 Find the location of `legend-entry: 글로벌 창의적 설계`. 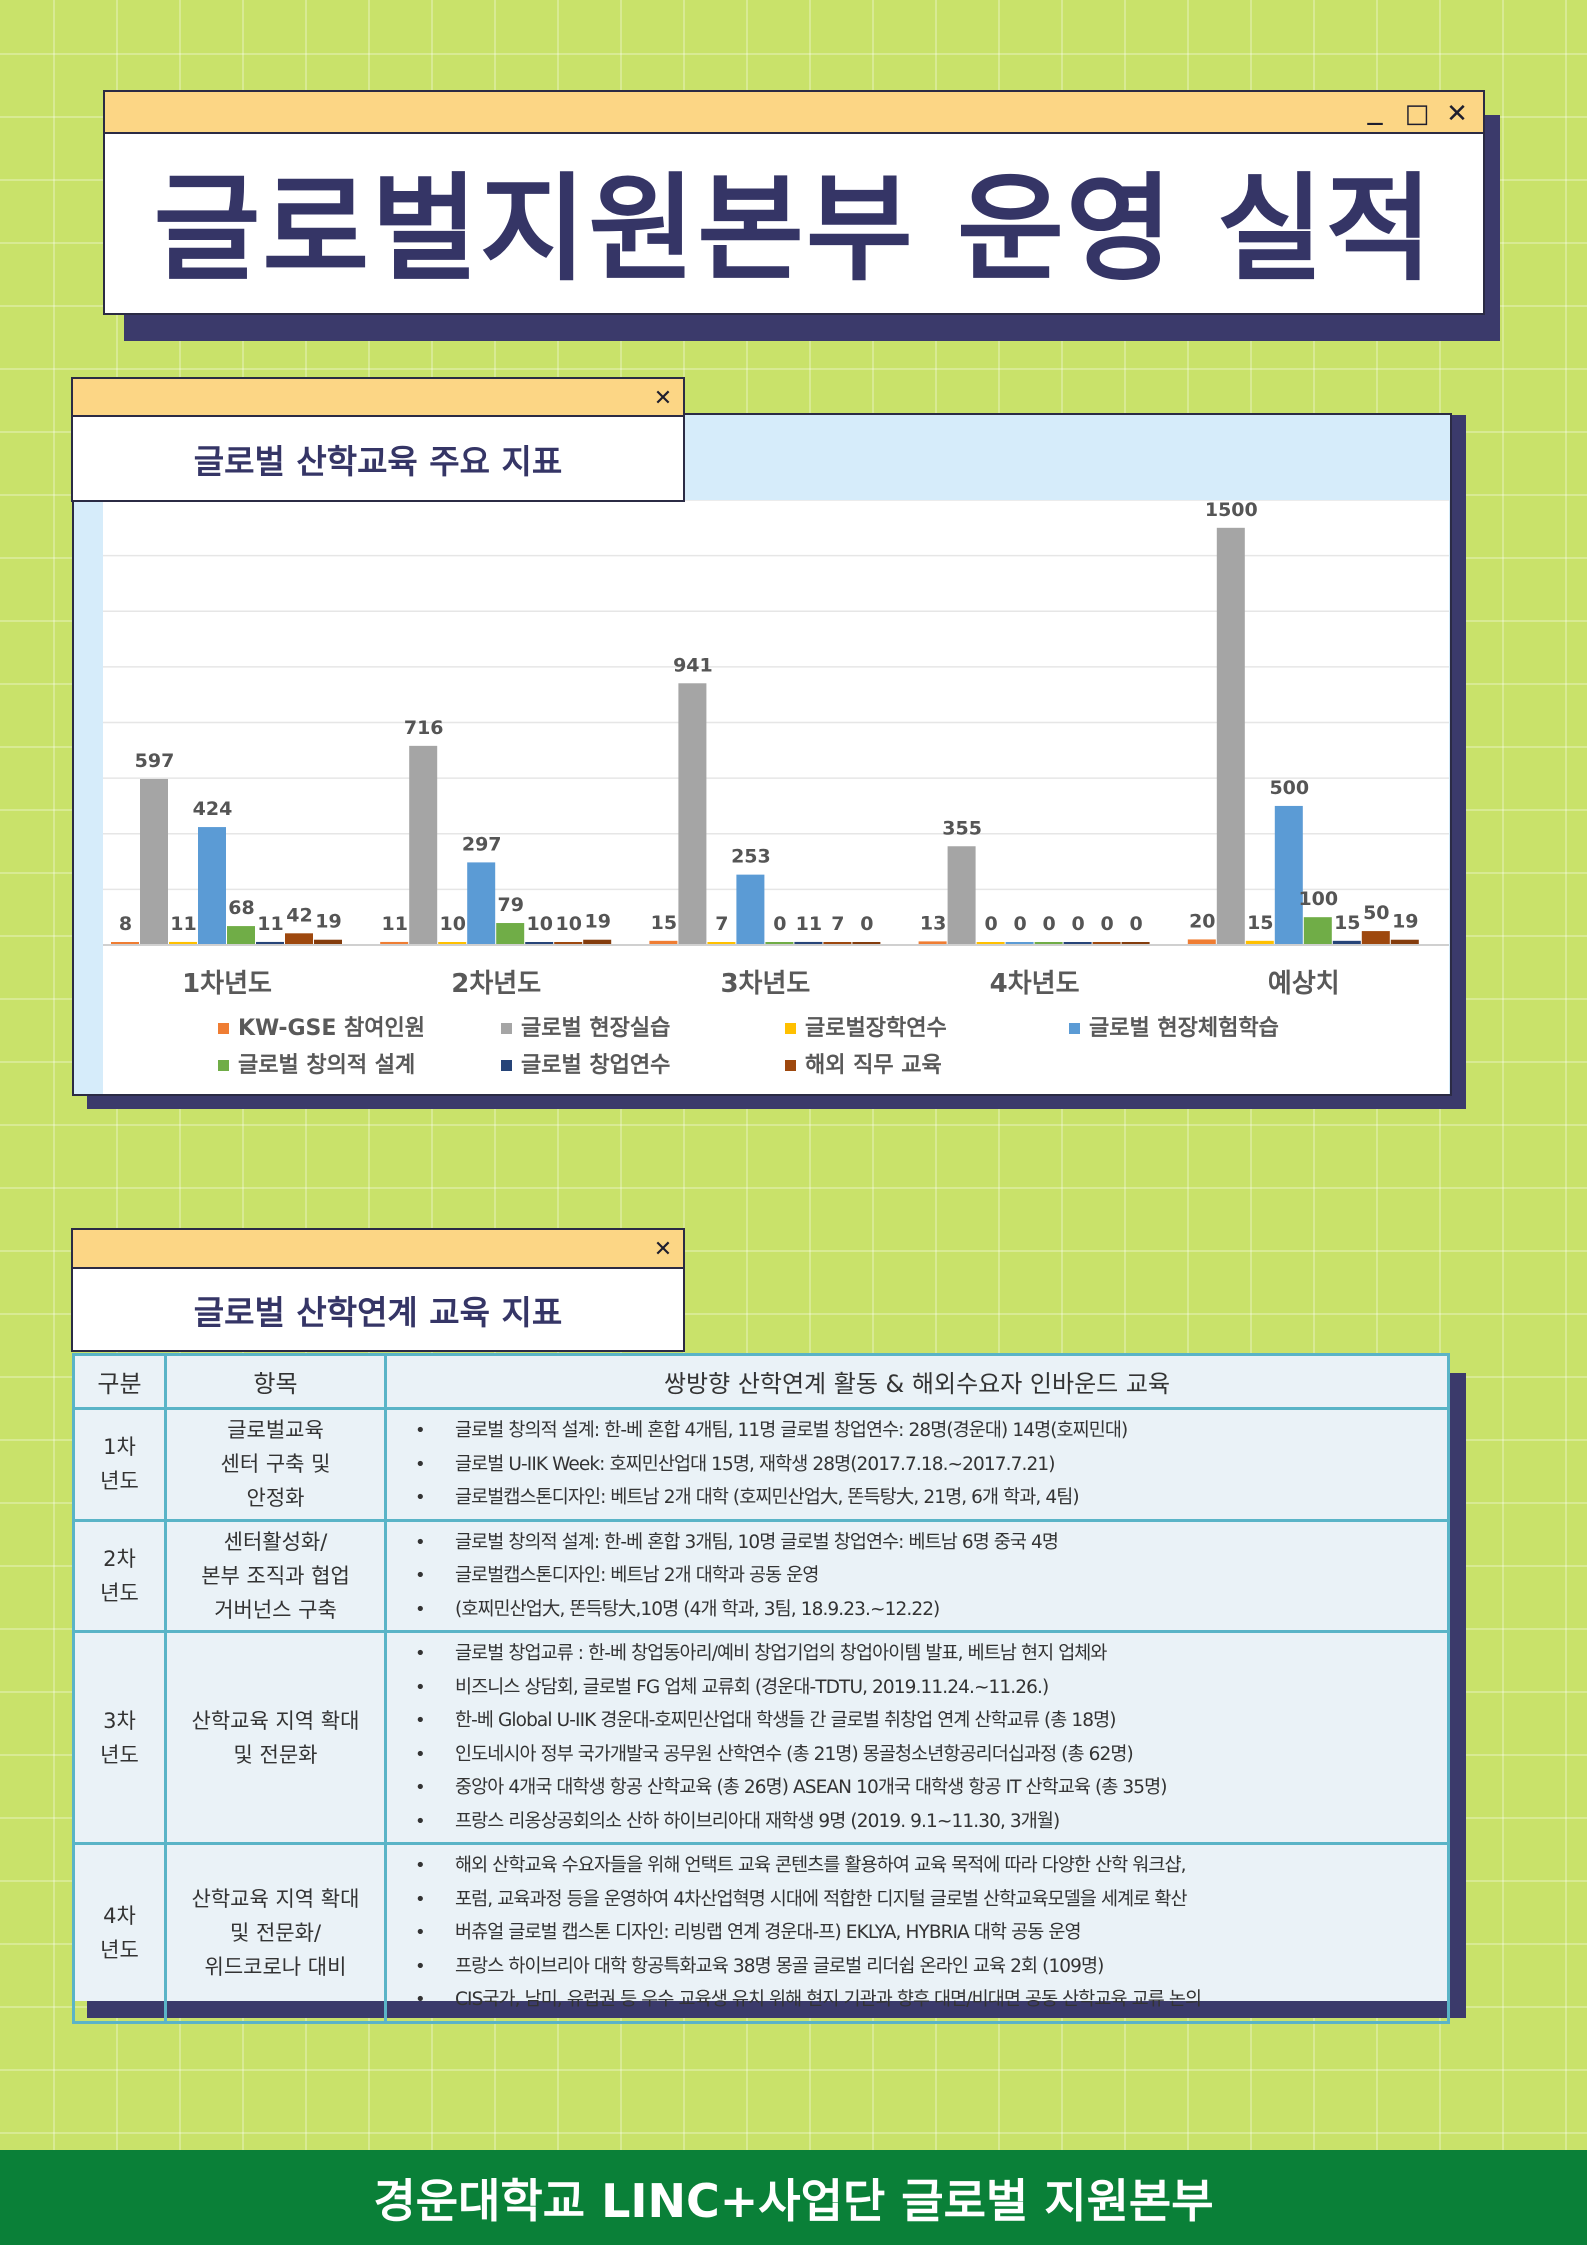

legend-entry: 글로벌 창의적 설계 is located at coordinates (326, 1065).